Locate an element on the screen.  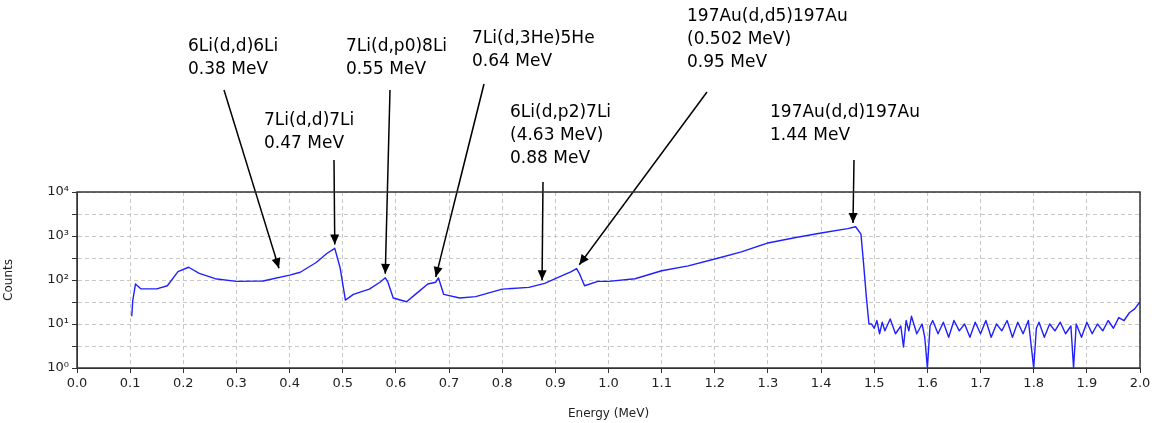
x-axis-title: Energy (MeV) is located at coordinates (608, 412).